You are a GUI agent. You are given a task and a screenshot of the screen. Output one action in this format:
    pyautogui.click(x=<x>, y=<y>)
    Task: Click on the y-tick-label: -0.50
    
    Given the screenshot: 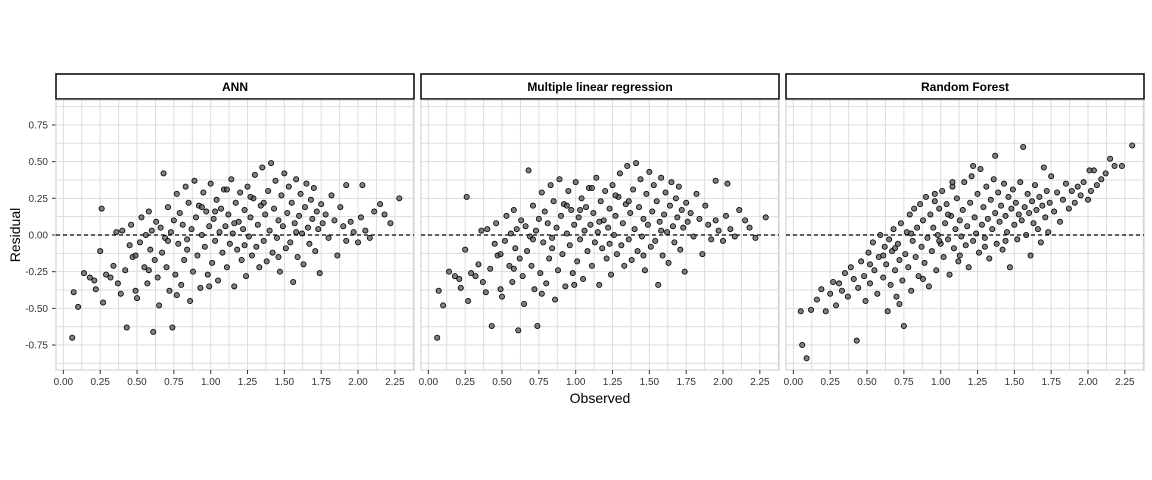 What is the action you would take?
    pyautogui.click(x=36, y=309)
    